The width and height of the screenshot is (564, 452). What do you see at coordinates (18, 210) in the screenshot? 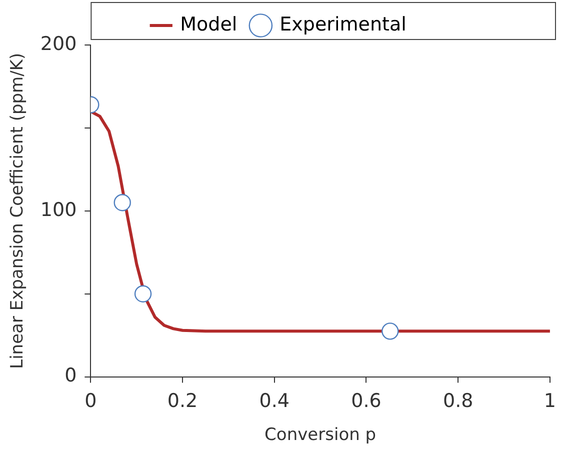
I see `y-axis-title: Linear Expansion Coefficient (ppm/K)` at bounding box center [18, 210].